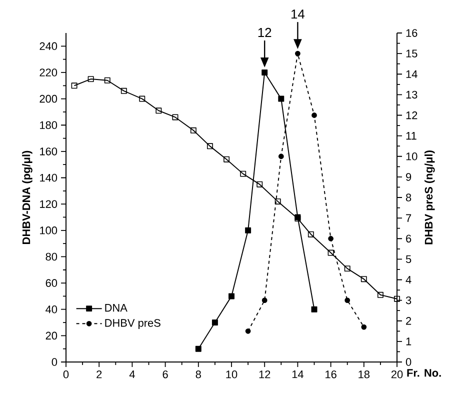  What do you see at coordinates (409, 300) in the screenshot?
I see `y2-tick-label: 3` at bounding box center [409, 300].